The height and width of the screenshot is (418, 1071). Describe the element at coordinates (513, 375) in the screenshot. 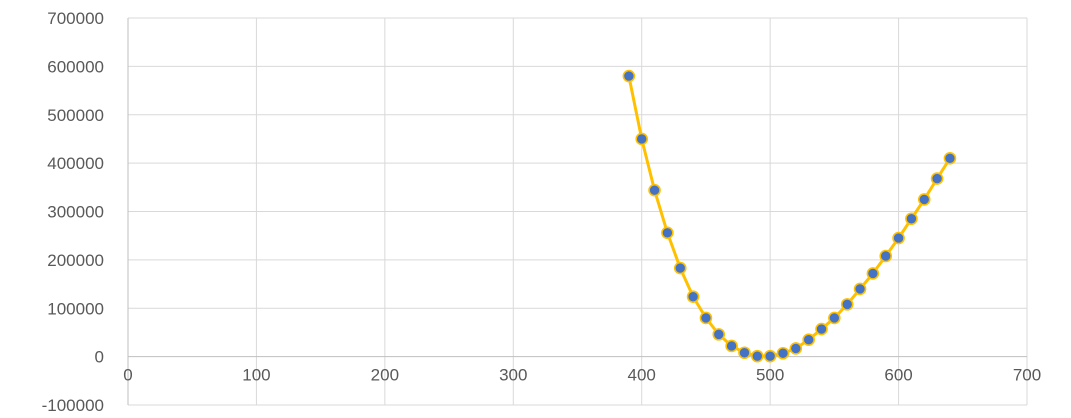

I see `x-tick-label: 300` at that location.